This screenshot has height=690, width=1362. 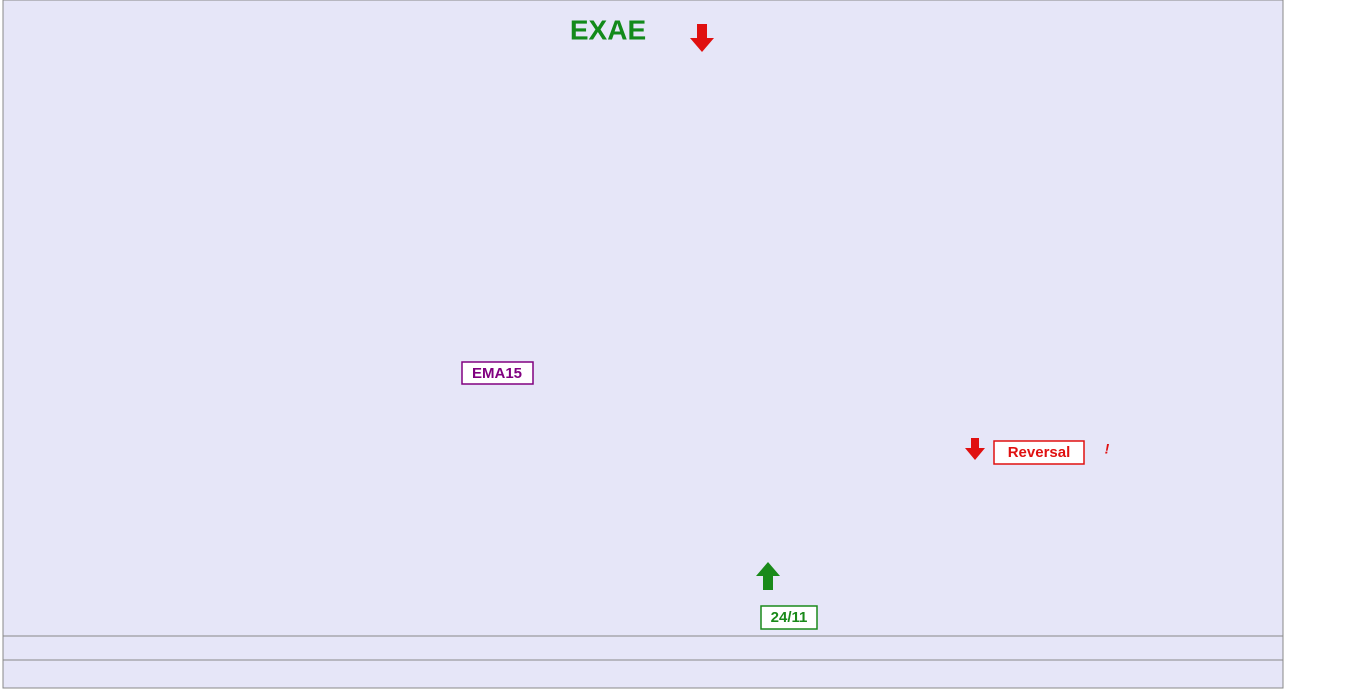 I want to click on reversal-label: Reversal, so click(x=1039, y=452).